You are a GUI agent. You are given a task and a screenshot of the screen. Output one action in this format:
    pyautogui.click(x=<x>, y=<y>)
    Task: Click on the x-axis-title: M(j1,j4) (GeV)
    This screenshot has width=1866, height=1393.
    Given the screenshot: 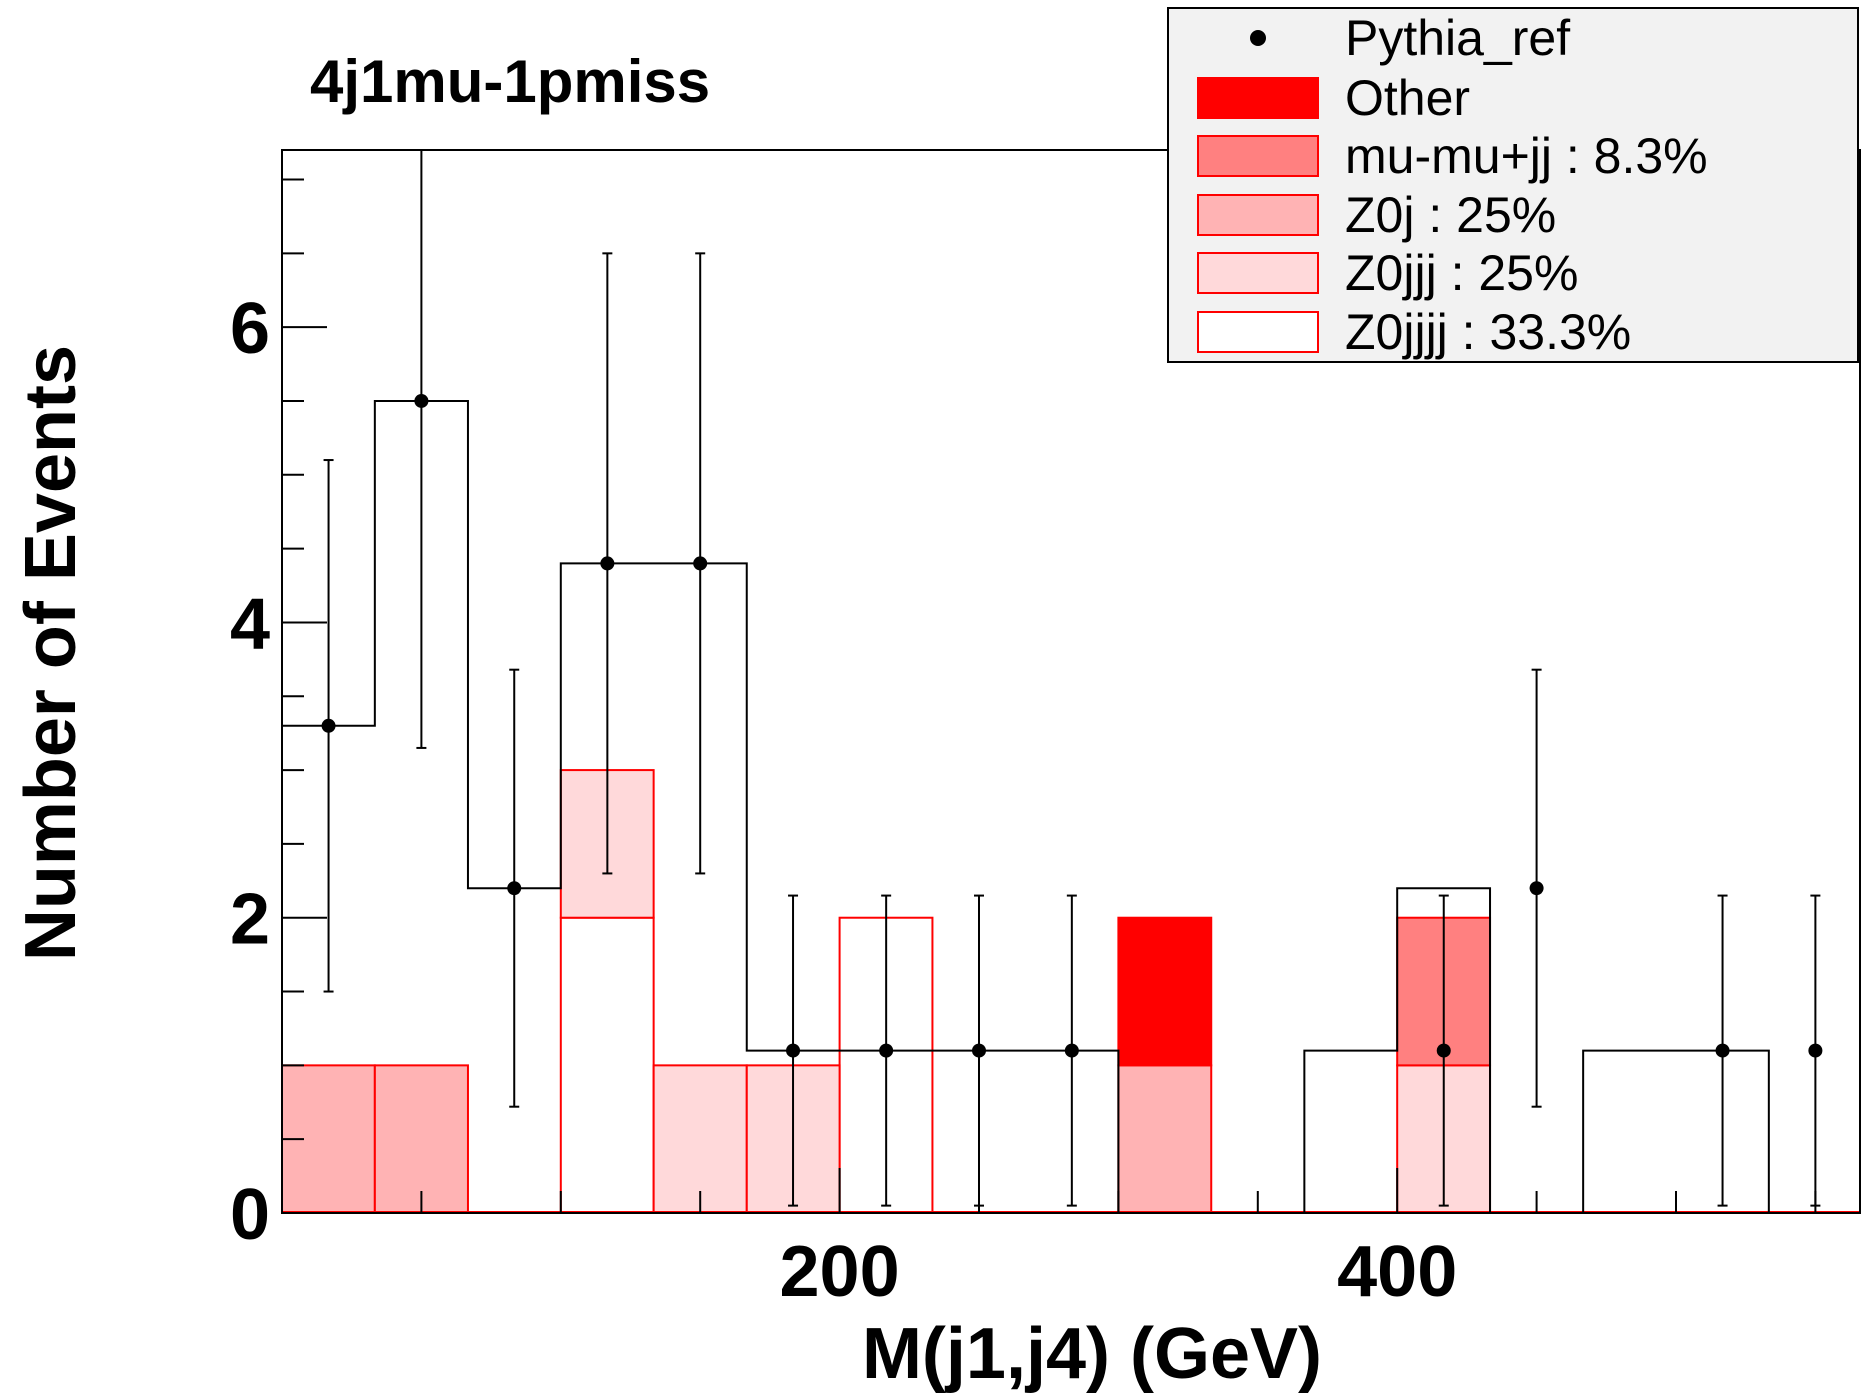 What is the action you would take?
    pyautogui.click(x=1092, y=1353)
    